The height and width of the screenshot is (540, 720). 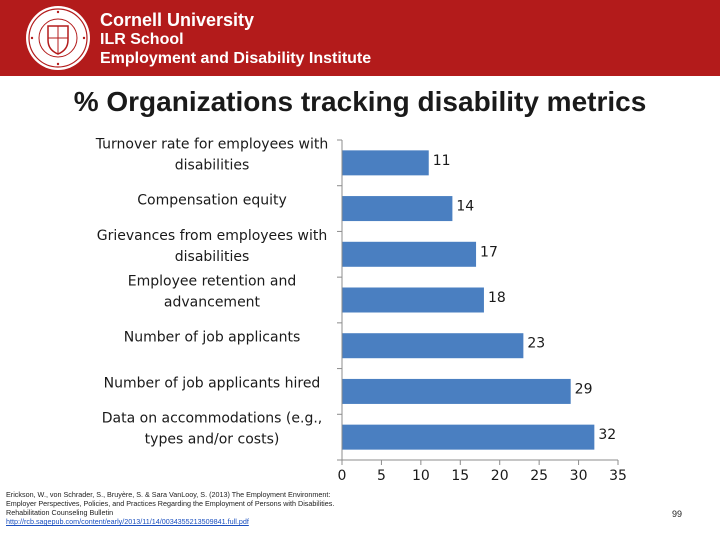 I want to click on value-label-2: 17, so click(x=489, y=252).